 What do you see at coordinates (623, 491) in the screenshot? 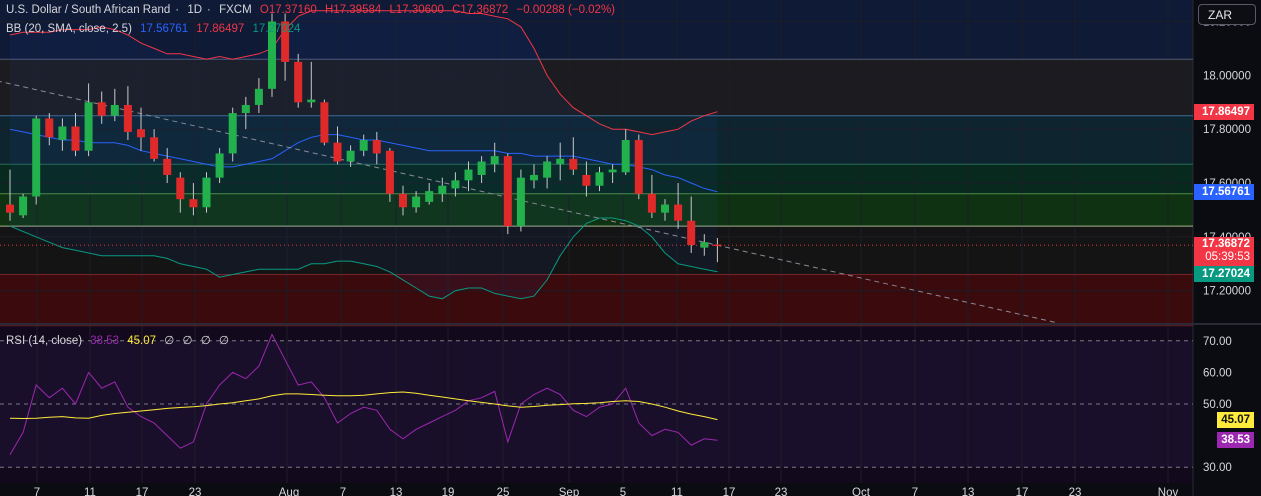
I see `time-tick-label: 5` at bounding box center [623, 491].